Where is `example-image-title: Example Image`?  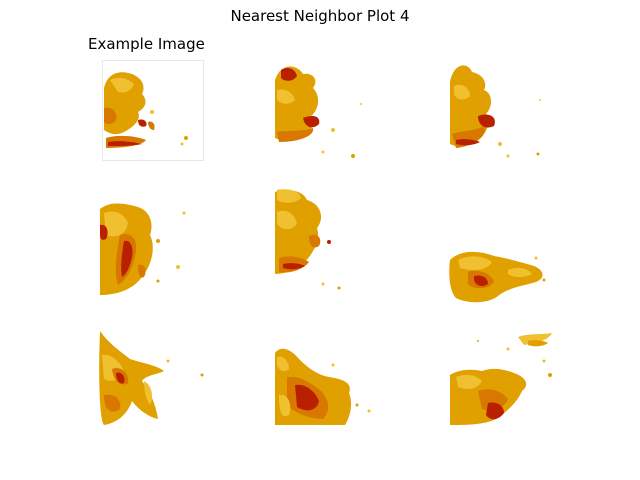
example-image-title: Example Image is located at coordinates (146, 44).